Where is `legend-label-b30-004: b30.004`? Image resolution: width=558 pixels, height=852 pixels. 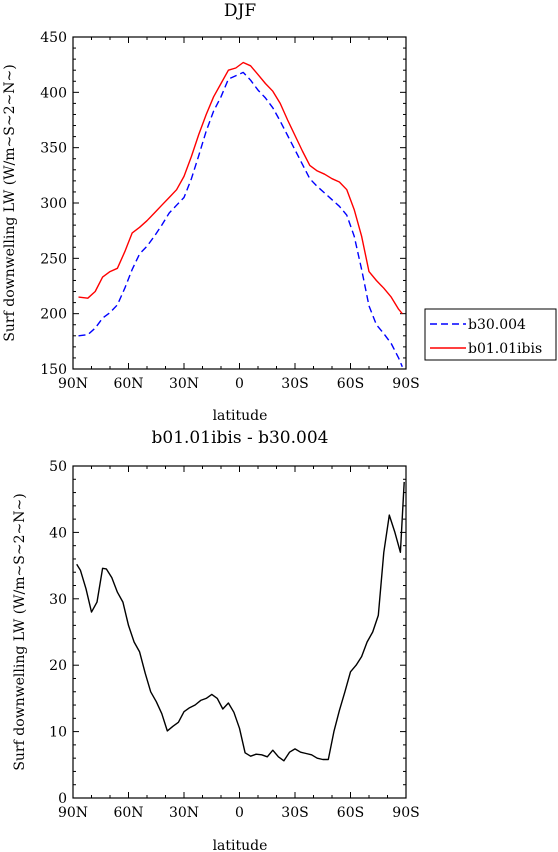
legend-label-b30-004: b30.004 is located at coordinates (497, 325).